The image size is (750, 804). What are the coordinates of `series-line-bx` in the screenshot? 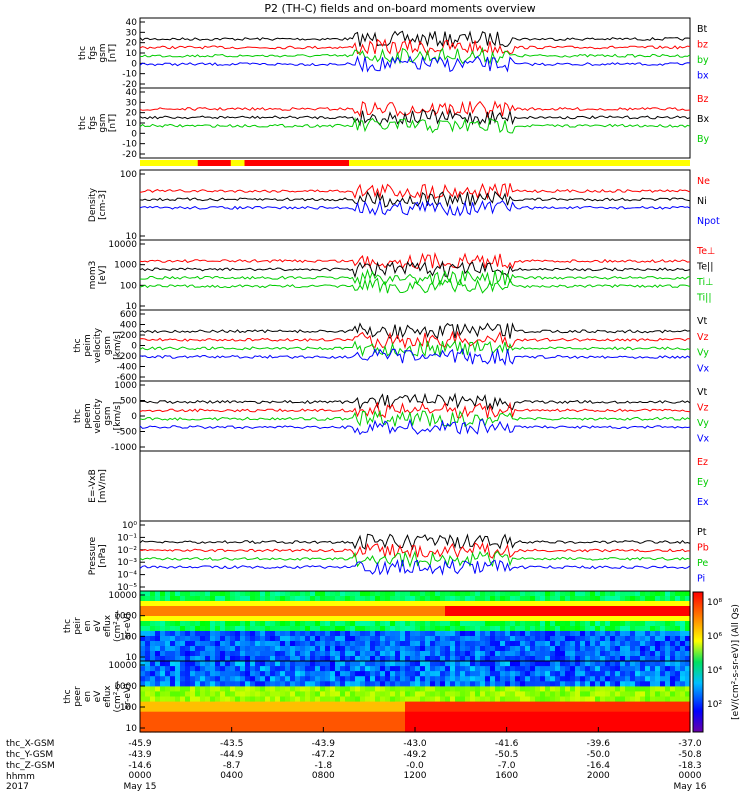 It's located at (415, 117).